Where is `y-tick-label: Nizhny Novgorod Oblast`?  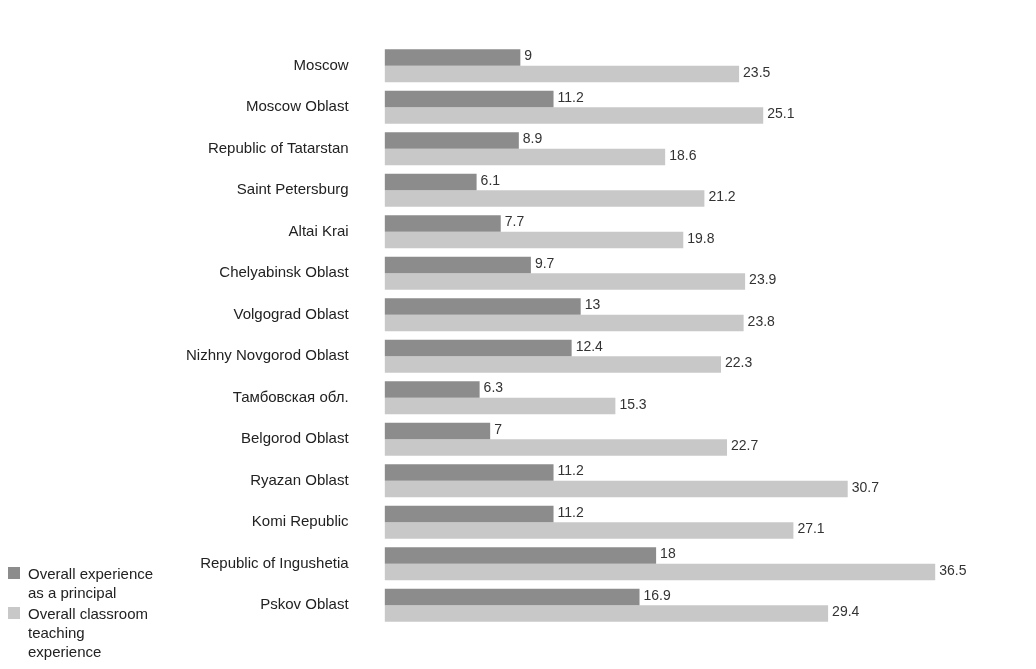
y-tick-label: Nizhny Novgorod Oblast is located at coordinates (268, 355).